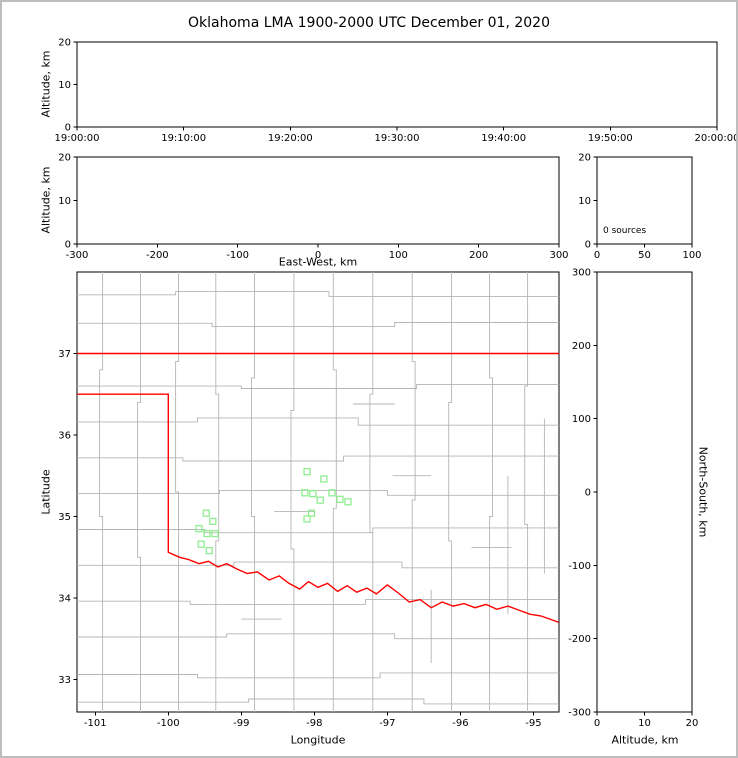  I want to click on map-xlabel: Longitude, so click(318, 740).